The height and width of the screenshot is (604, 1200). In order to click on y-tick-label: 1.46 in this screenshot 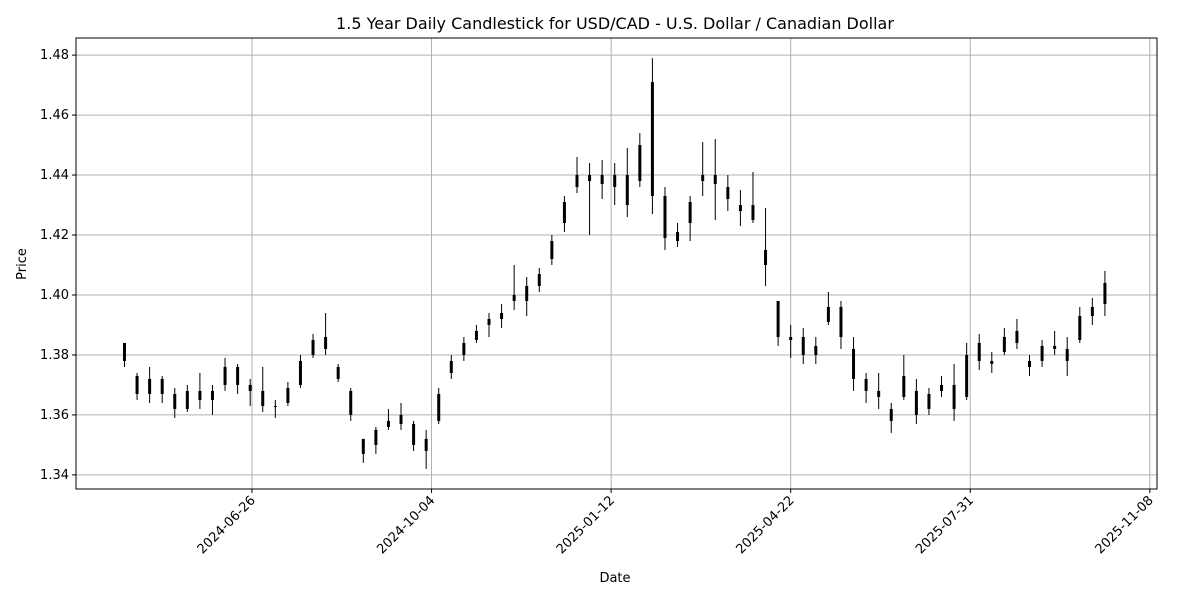, I will do `click(54, 115)`.